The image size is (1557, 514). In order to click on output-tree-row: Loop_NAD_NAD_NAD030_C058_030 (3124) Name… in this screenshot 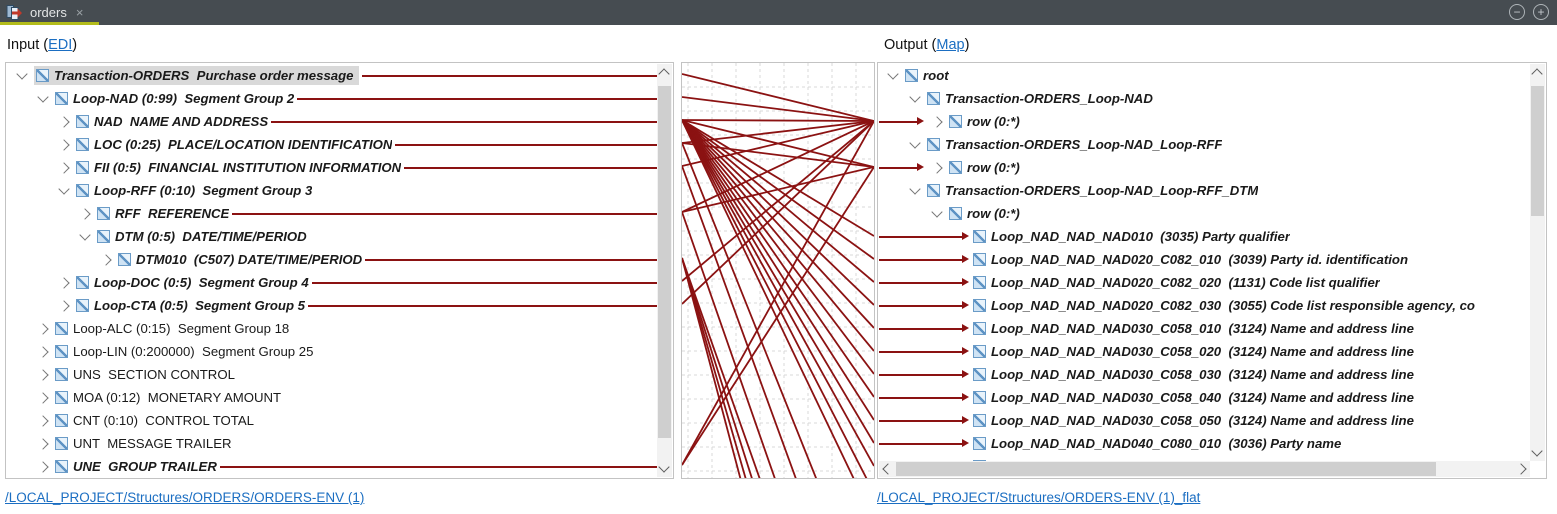, I will do `click(1204, 374)`.